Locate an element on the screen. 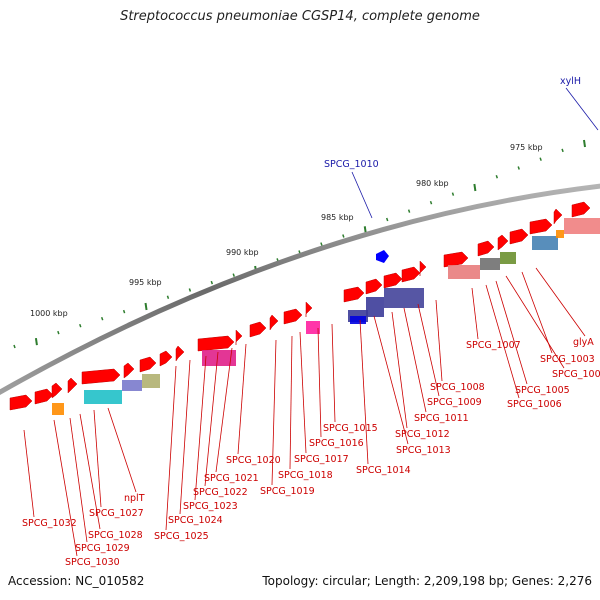 This screenshot has width=600, height=600. gene-label: SPCG_1029 is located at coordinates (102, 548).